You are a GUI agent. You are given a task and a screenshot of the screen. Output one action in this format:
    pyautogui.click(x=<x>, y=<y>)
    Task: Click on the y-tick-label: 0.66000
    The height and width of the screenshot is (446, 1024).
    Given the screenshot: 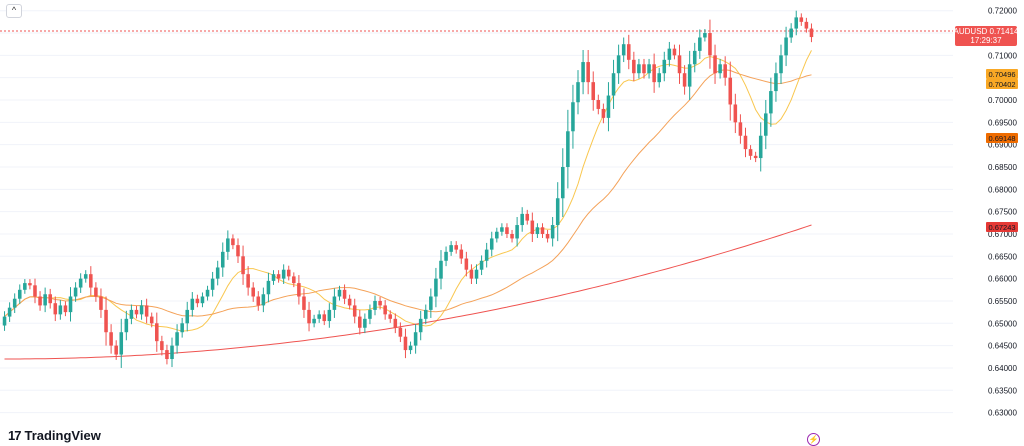 What is the action you would take?
    pyautogui.click(x=1002, y=279)
    